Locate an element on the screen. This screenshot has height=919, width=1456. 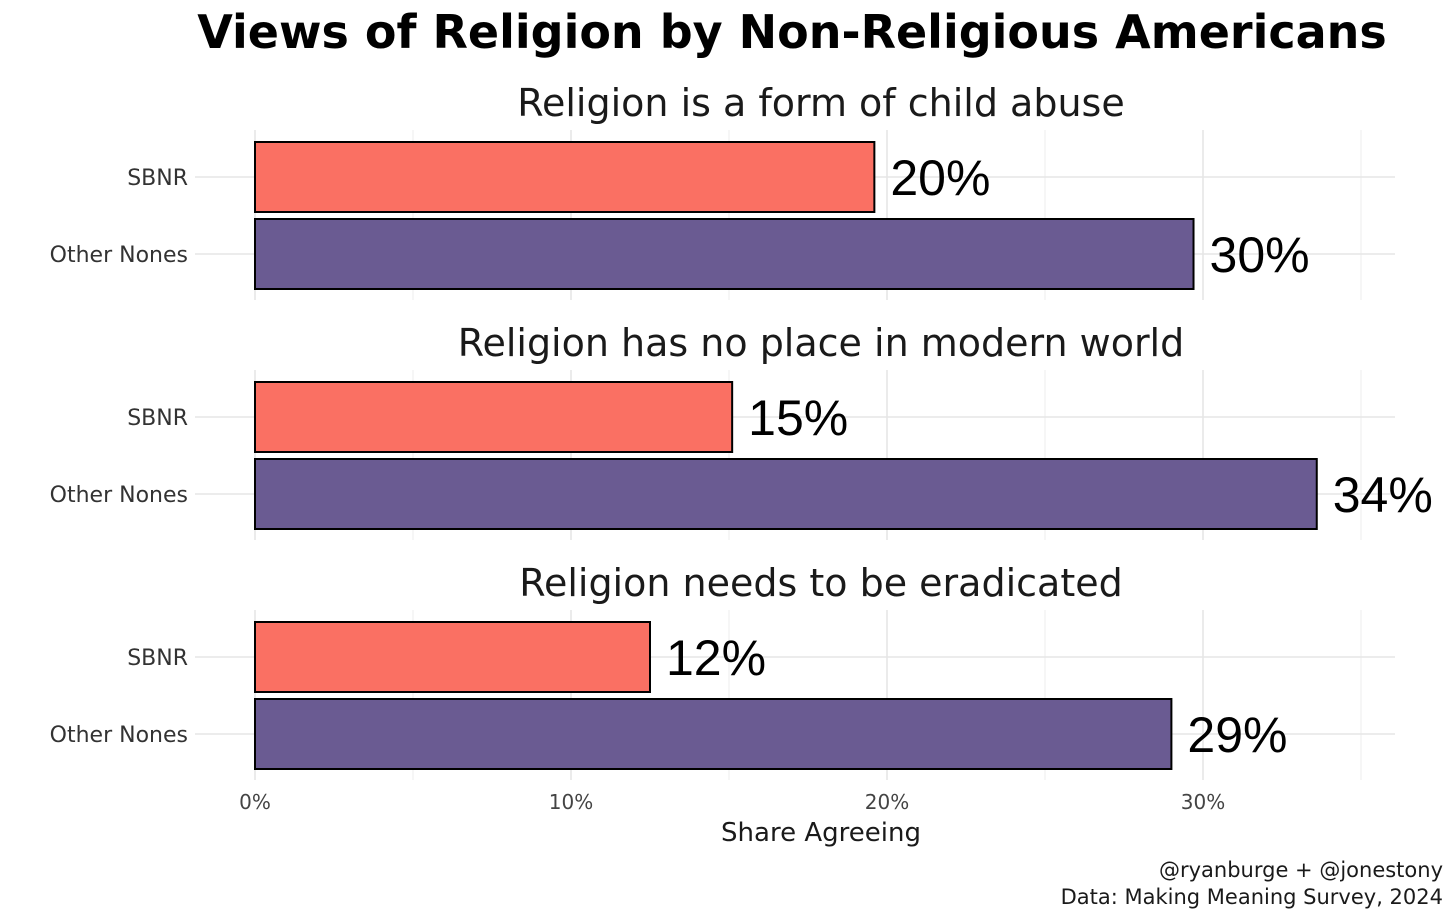
facet-title: Religion has no place in modern world is located at coordinates (821, 343).